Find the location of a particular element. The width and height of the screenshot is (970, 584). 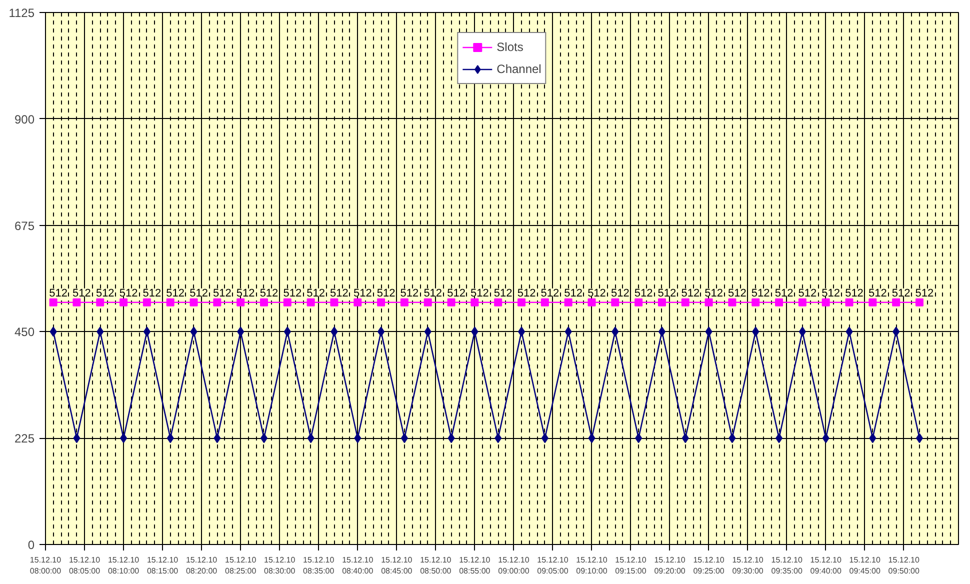

y-tick-label: 1125 is located at coordinates (21, 13).